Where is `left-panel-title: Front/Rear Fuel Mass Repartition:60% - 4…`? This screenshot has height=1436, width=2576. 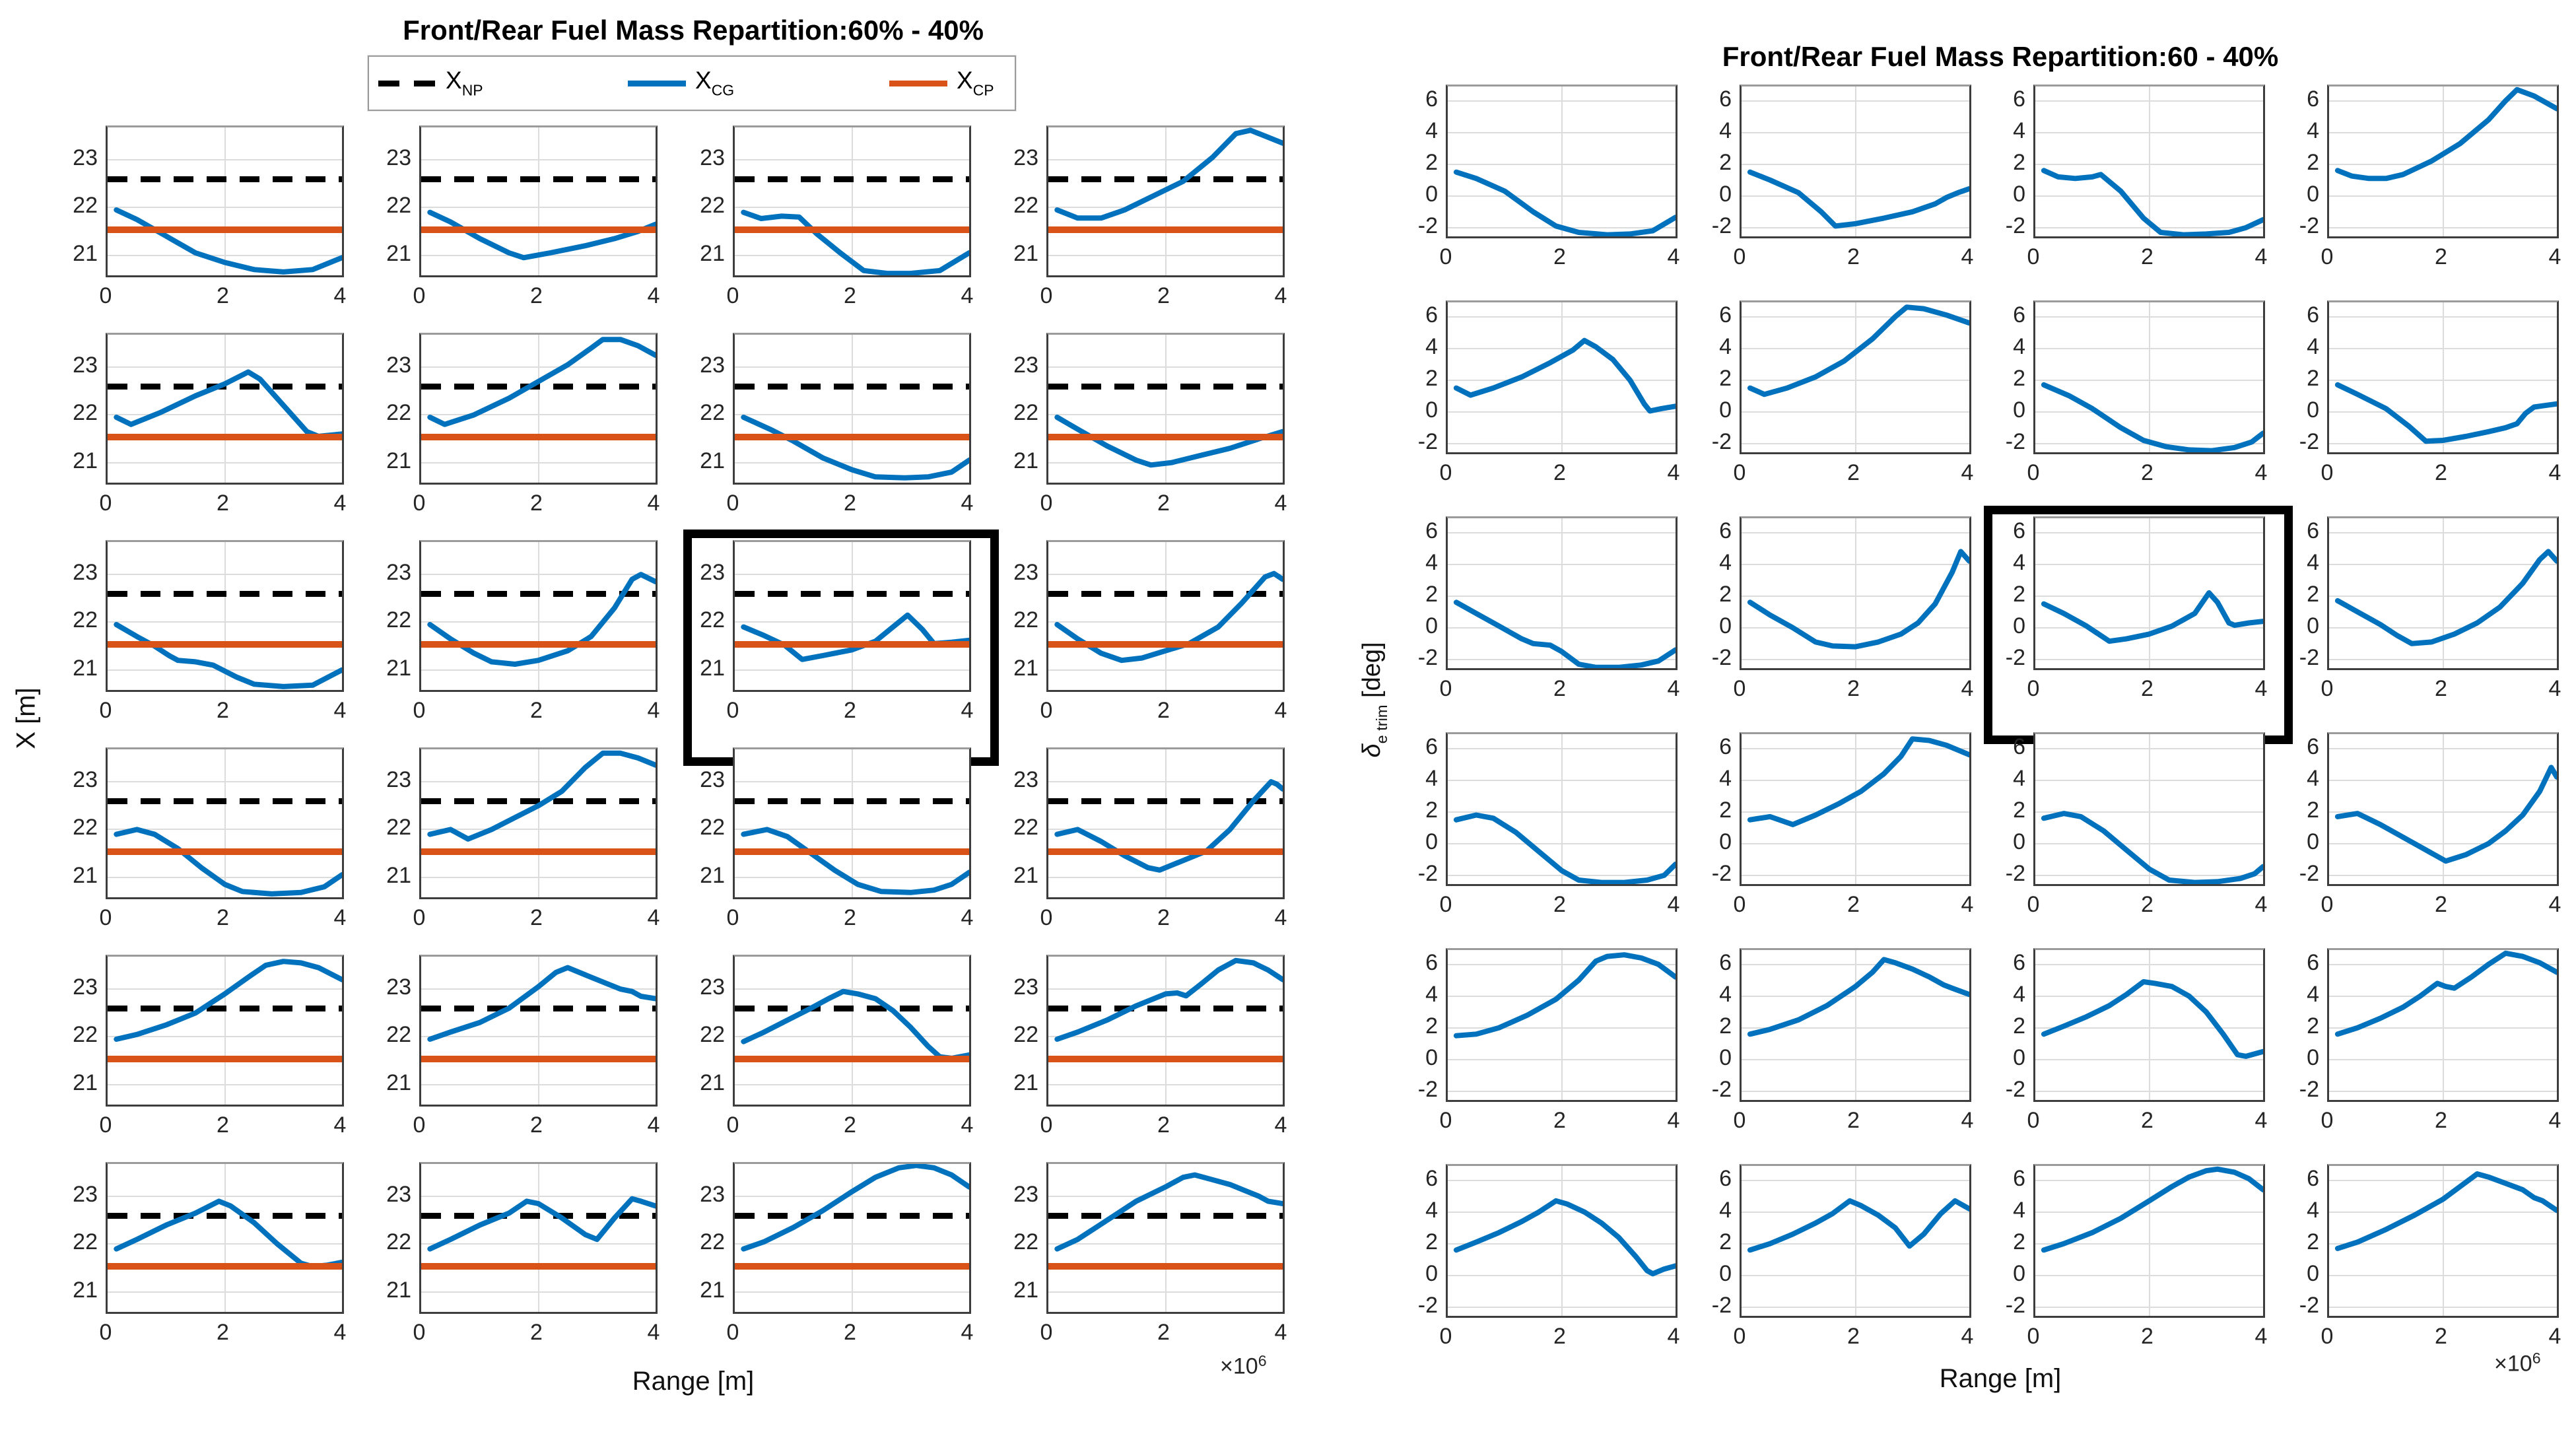
left-panel-title: Front/Rear Fuel Mass Repartition:60% - 4… is located at coordinates (694, 30).